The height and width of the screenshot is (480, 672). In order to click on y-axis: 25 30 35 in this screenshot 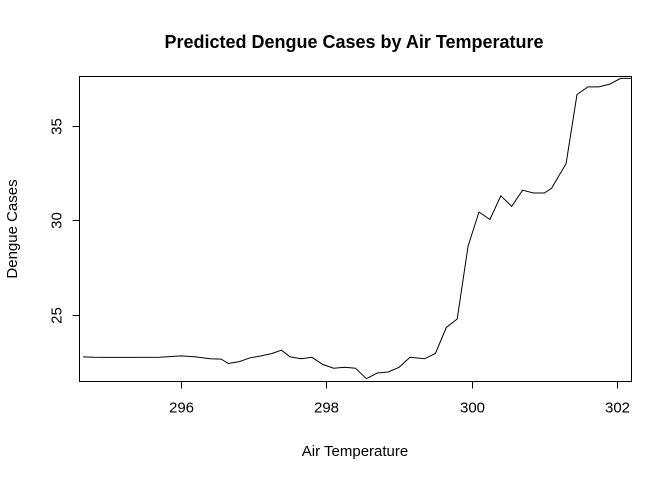, I will do `click(64, 221)`.